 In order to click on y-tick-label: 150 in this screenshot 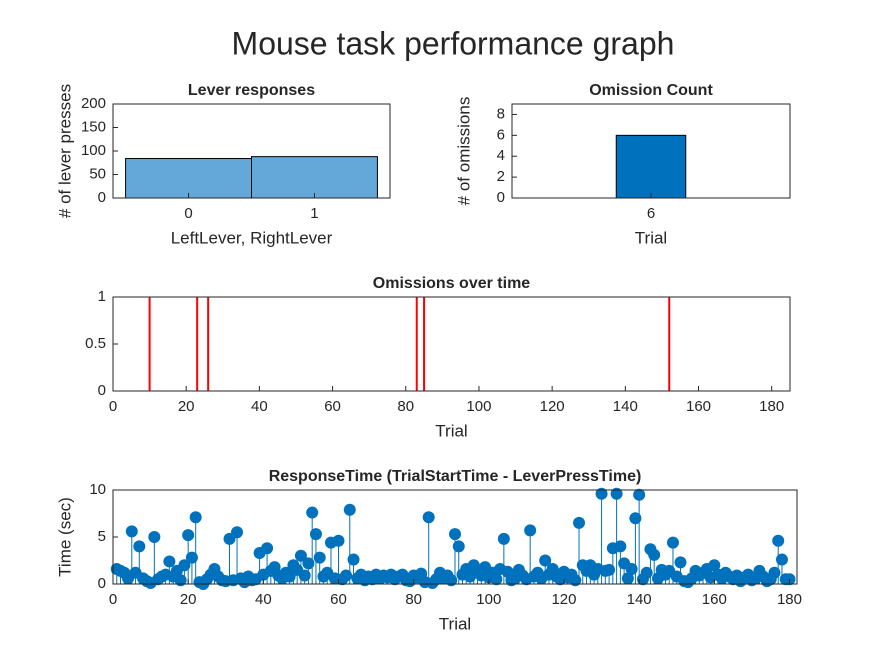, I will do `click(93, 126)`.